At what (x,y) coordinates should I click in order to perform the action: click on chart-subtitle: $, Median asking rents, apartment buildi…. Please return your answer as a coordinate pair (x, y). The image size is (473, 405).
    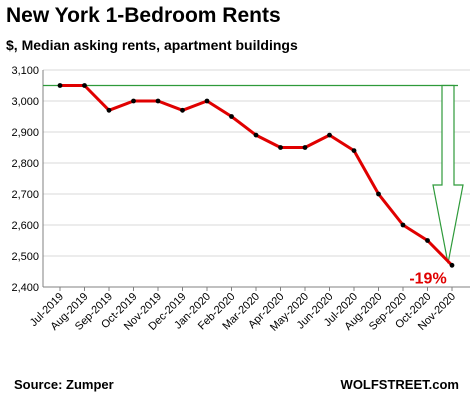
    Looking at the image, I should click on (152, 45).